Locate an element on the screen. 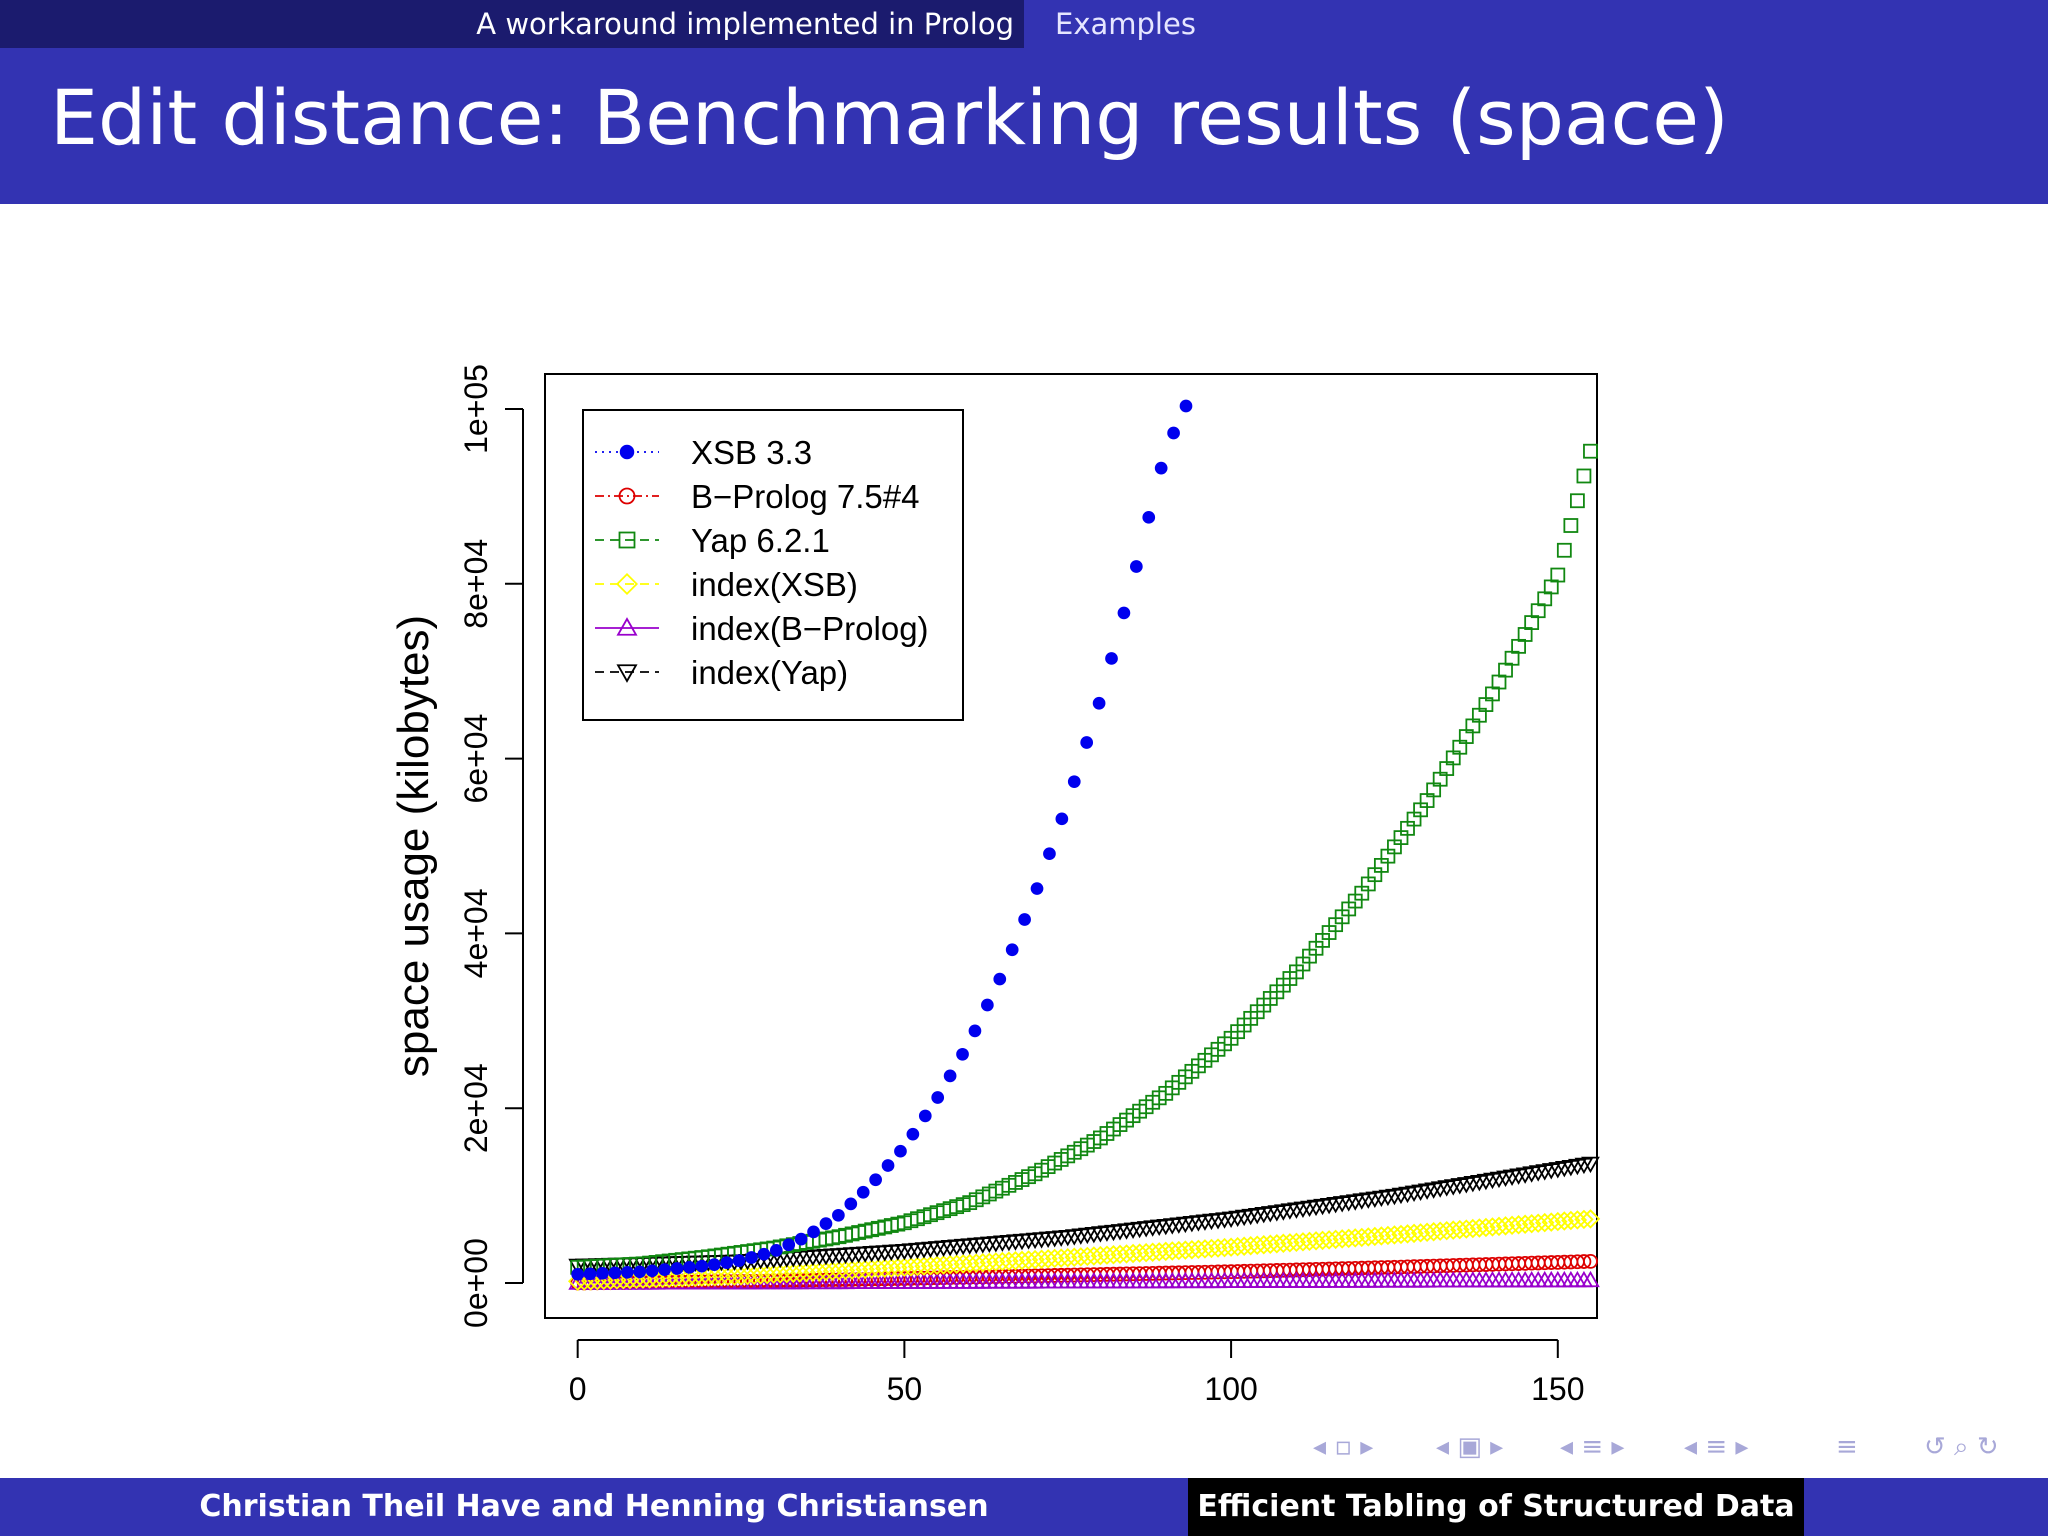 This screenshot has height=1536, width=2048. x-tick-label: 0 is located at coordinates (578, 1389).